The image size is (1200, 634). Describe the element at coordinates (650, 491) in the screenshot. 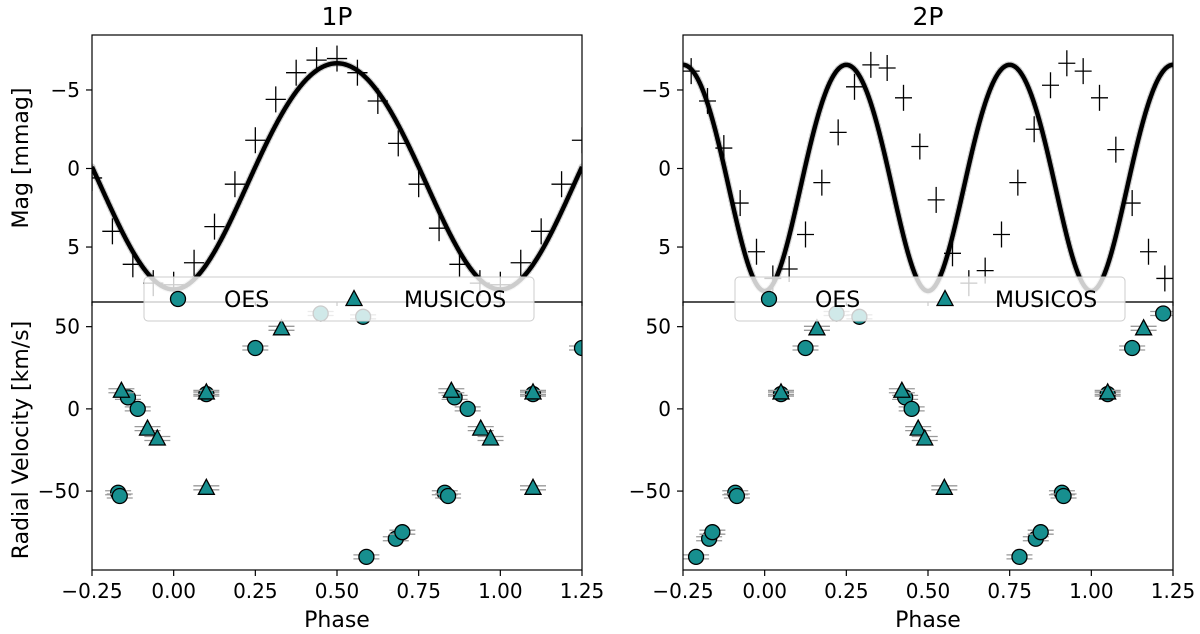

I see `right-radial-velocity-y-tick-label: −50` at that location.